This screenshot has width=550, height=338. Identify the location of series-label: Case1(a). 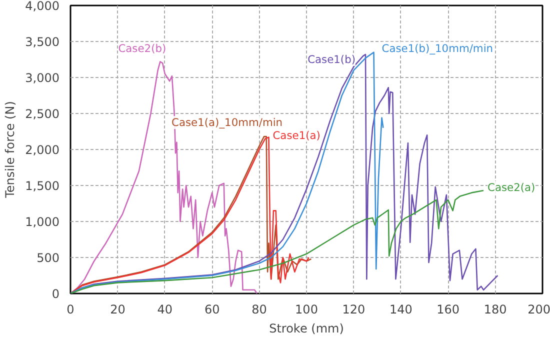
(296, 135).